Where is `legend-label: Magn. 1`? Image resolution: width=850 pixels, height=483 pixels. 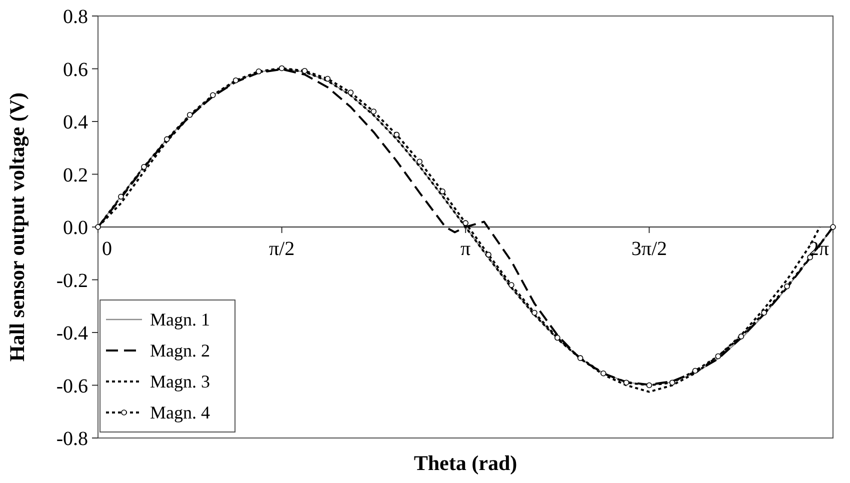 legend-label: Magn. 1 is located at coordinates (180, 320).